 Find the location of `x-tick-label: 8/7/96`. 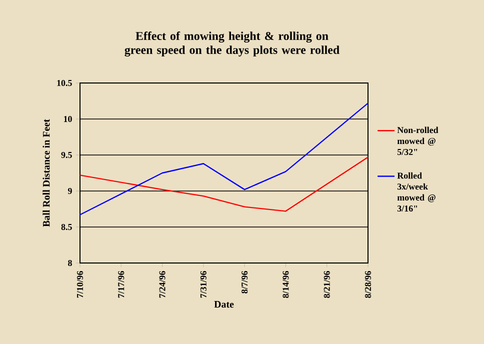

x-tick-label: 8/7/96 is located at coordinates (245, 282).